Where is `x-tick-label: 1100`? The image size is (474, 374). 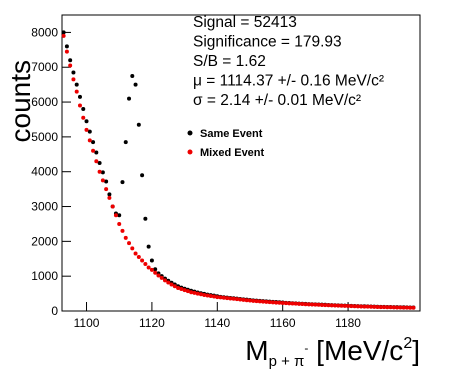 x-tick-label: 1100 is located at coordinates (87, 323).